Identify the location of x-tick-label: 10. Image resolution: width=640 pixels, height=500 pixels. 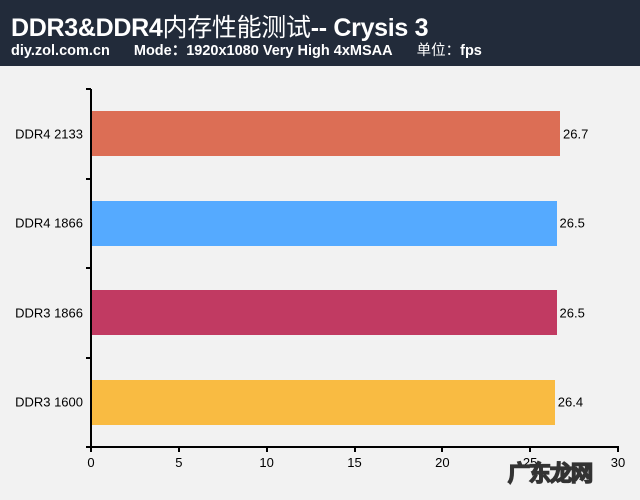
(266, 462).